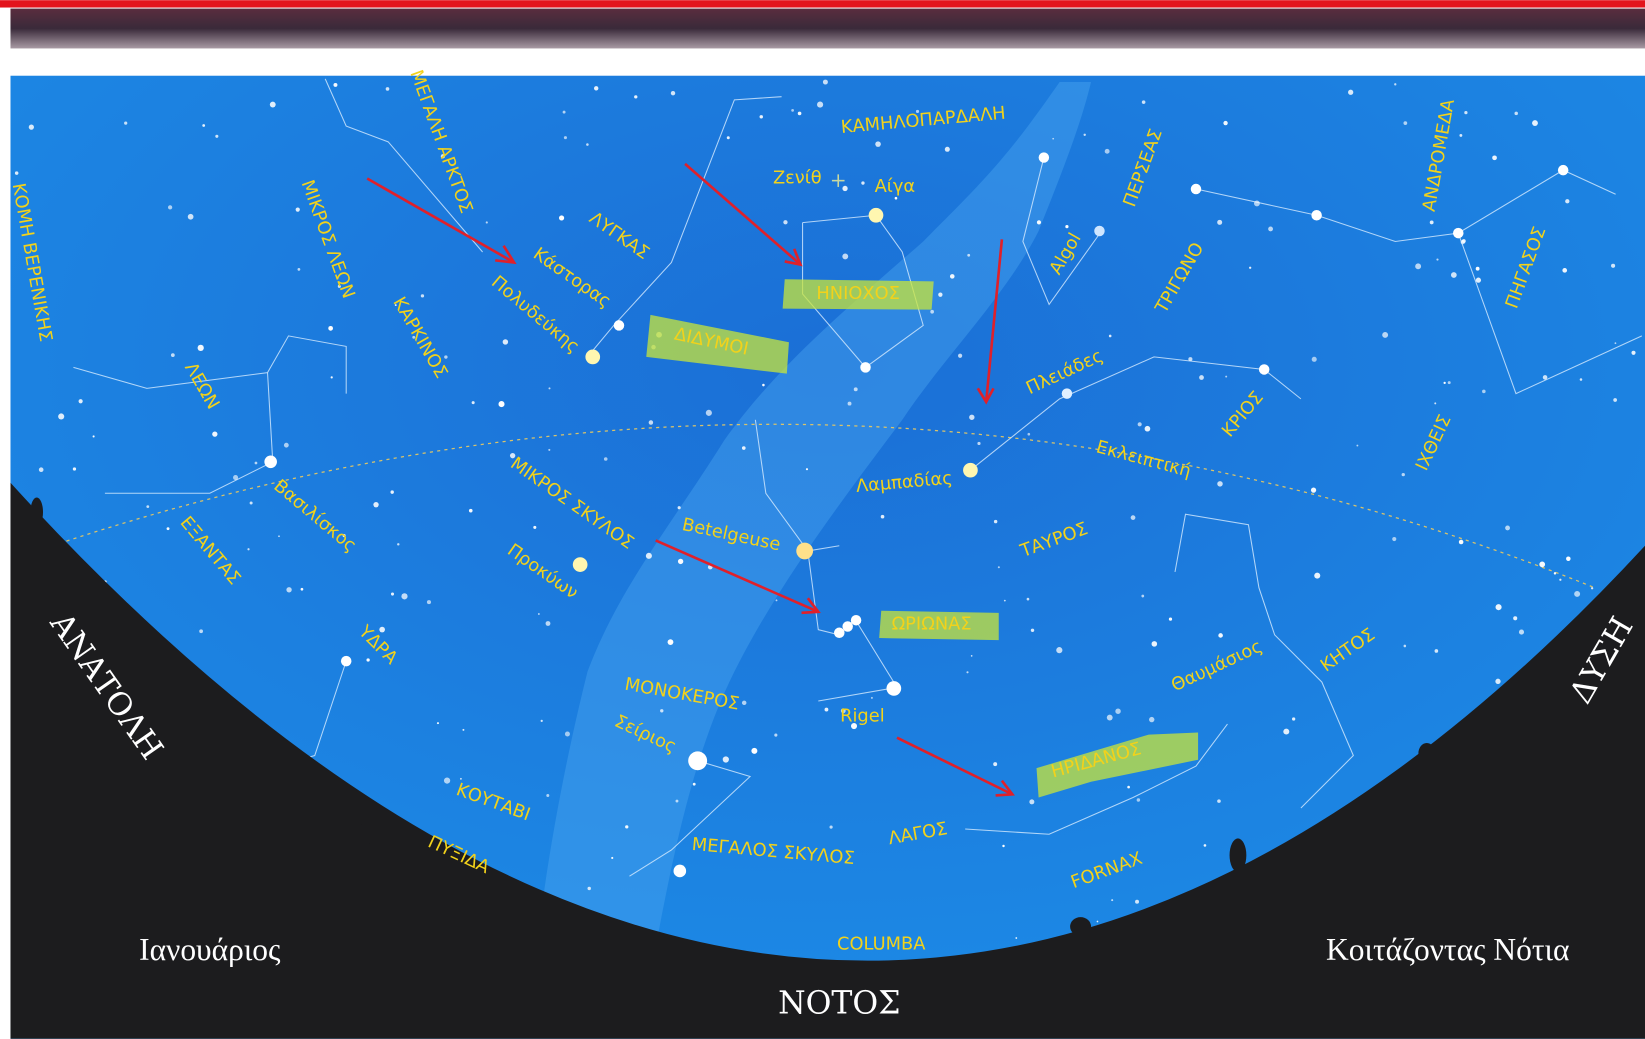 The height and width of the screenshot is (1039, 1645). I want to click on top-rule, so click(822, 4).